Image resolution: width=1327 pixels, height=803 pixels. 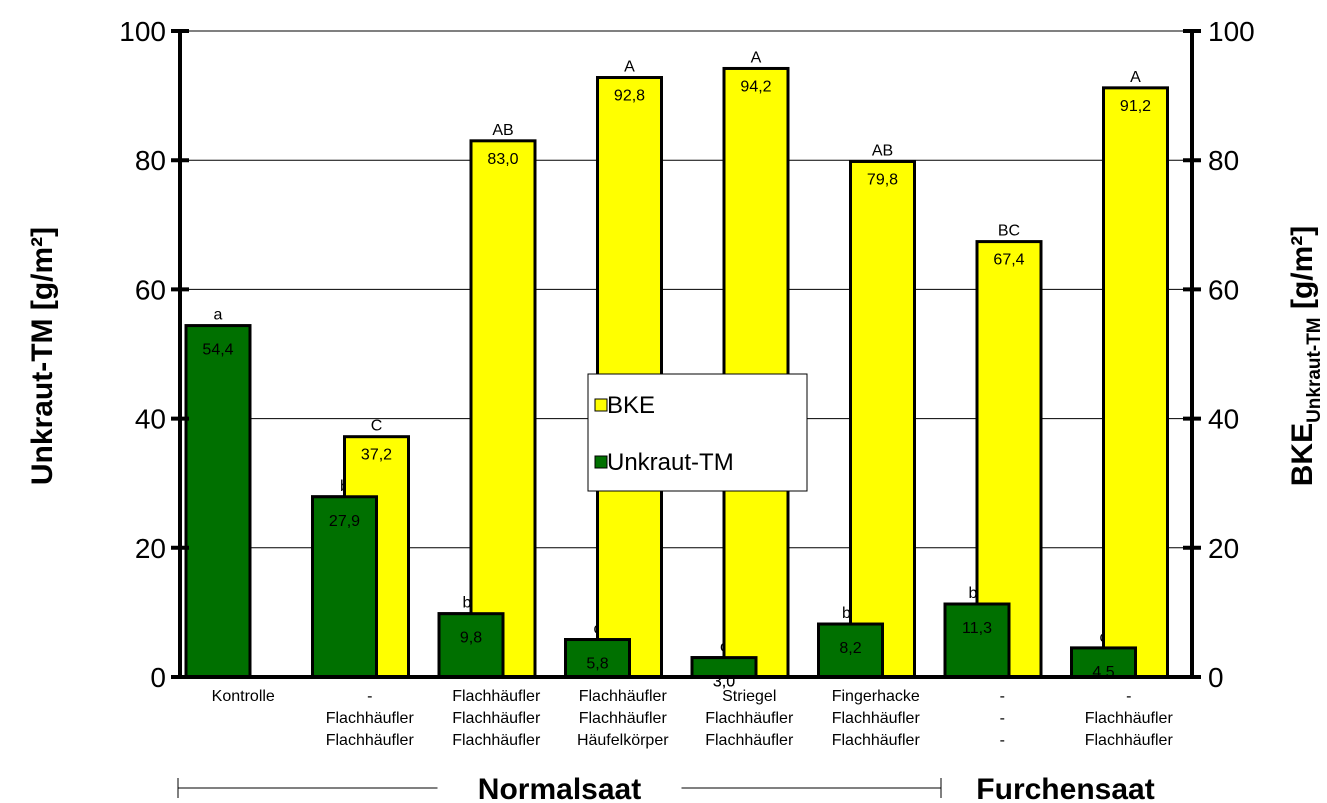 What do you see at coordinates (1065, 788) in the screenshot?
I see `group-label-furchensaat: Furchensaat` at bounding box center [1065, 788].